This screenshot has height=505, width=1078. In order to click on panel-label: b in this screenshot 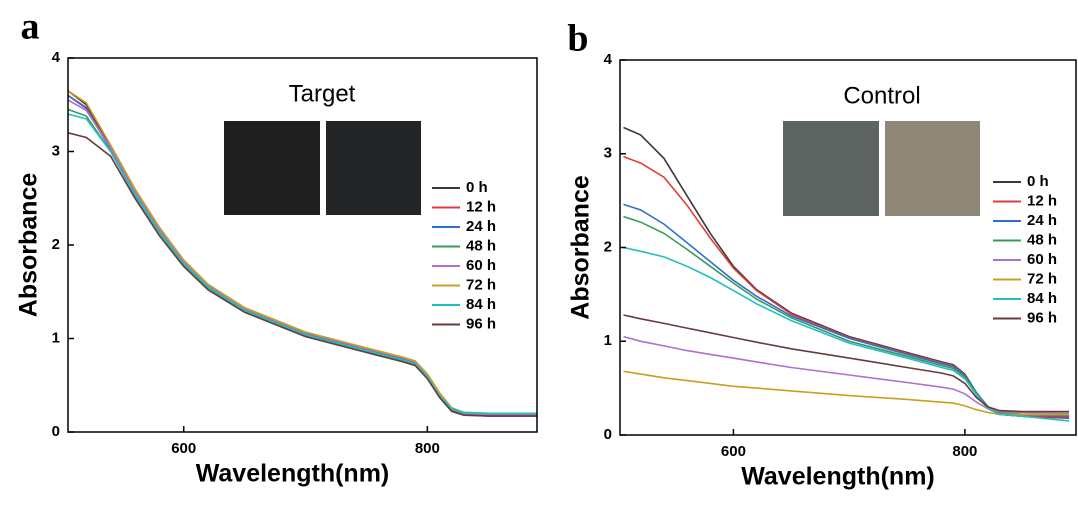, I will do `click(577, 39)`.